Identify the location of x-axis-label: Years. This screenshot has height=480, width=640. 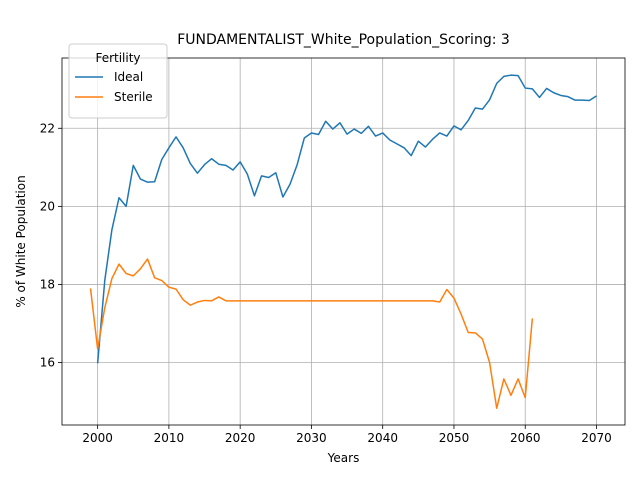
(343, 458).